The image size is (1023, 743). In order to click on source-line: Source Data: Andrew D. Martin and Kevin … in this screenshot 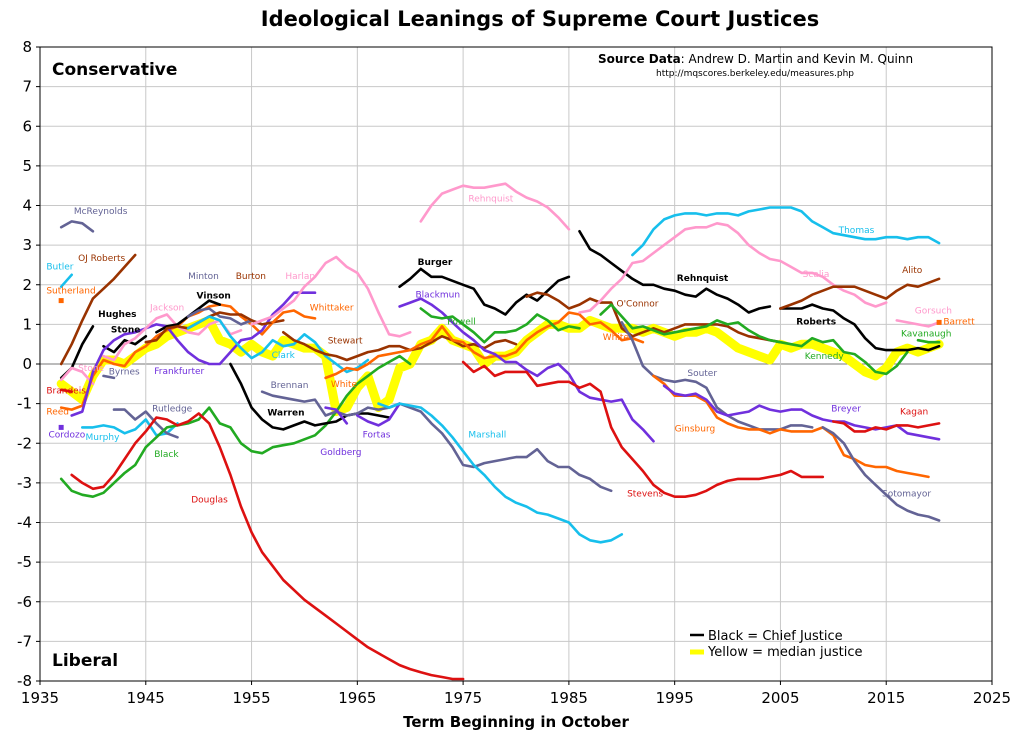, I will do `click(755, 59)`.